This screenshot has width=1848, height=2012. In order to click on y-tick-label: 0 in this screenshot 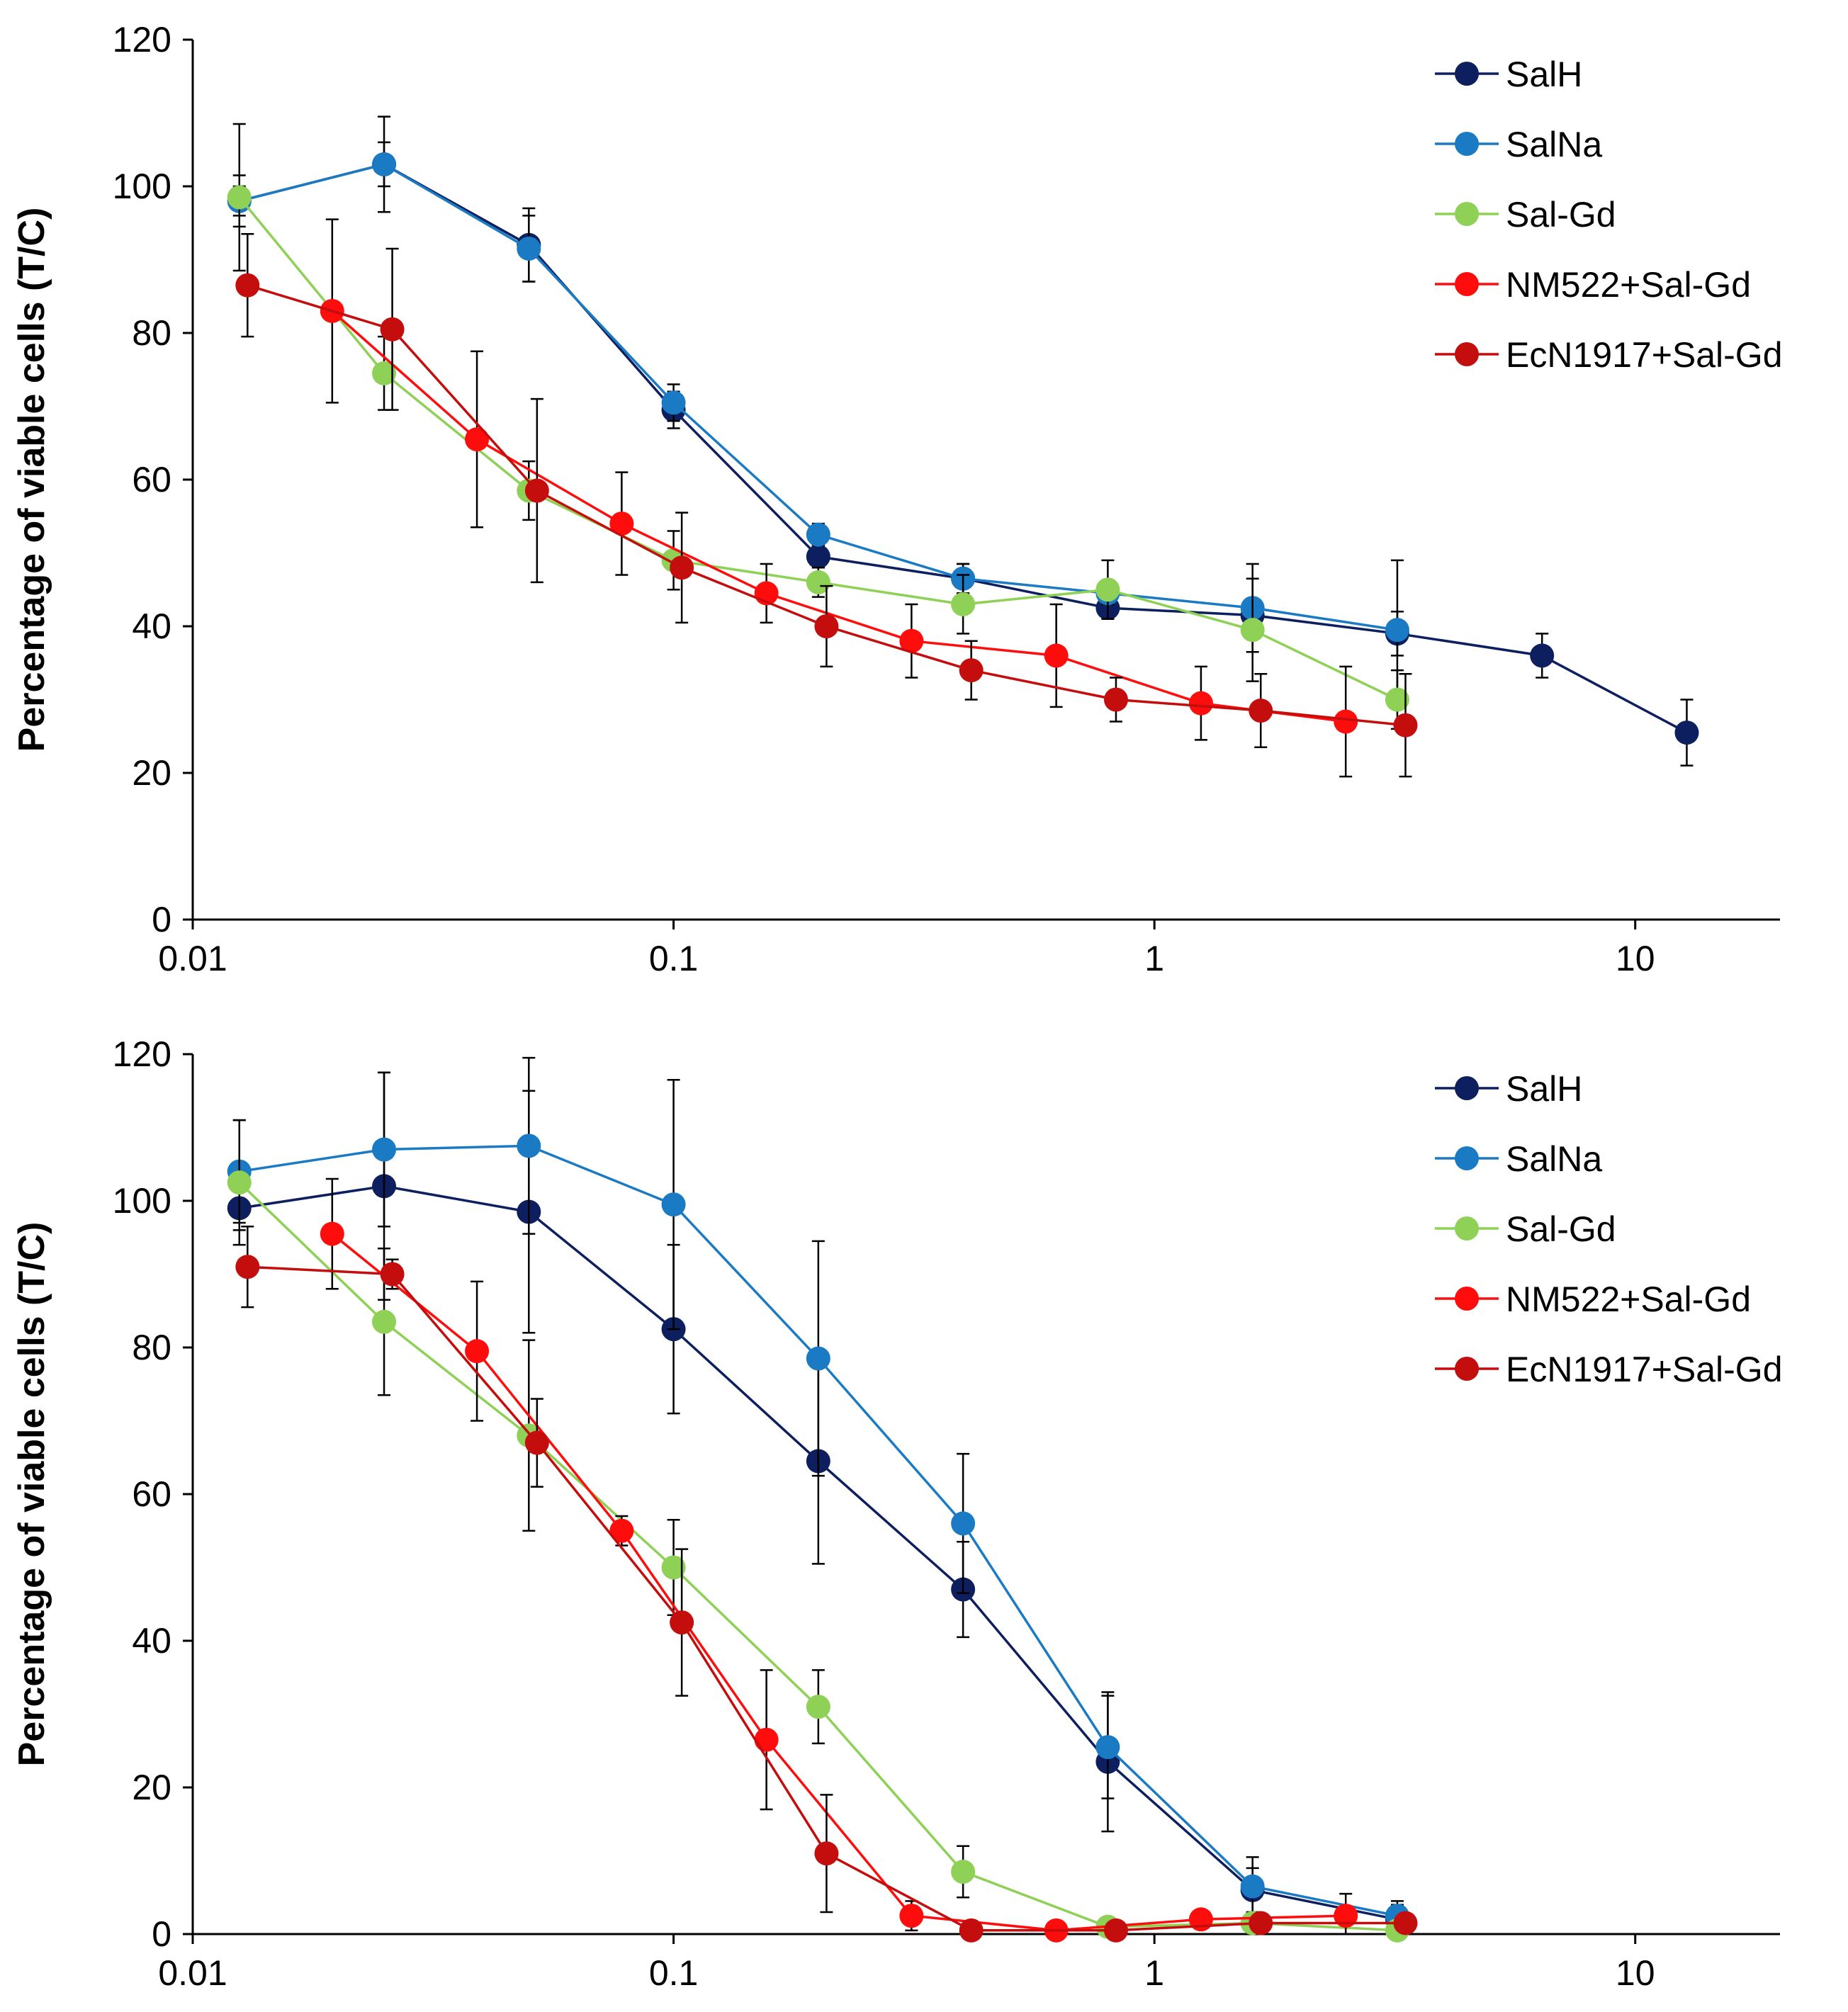, I will do `click(161, 1934)`.